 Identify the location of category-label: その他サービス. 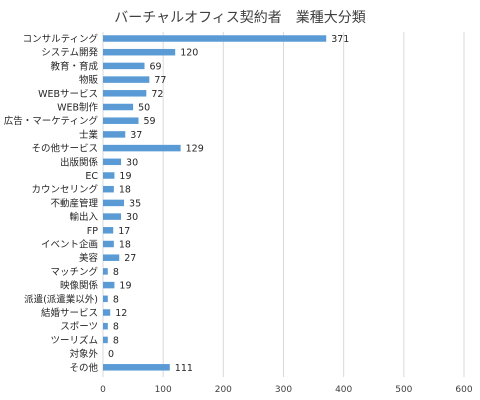
(64, 149).